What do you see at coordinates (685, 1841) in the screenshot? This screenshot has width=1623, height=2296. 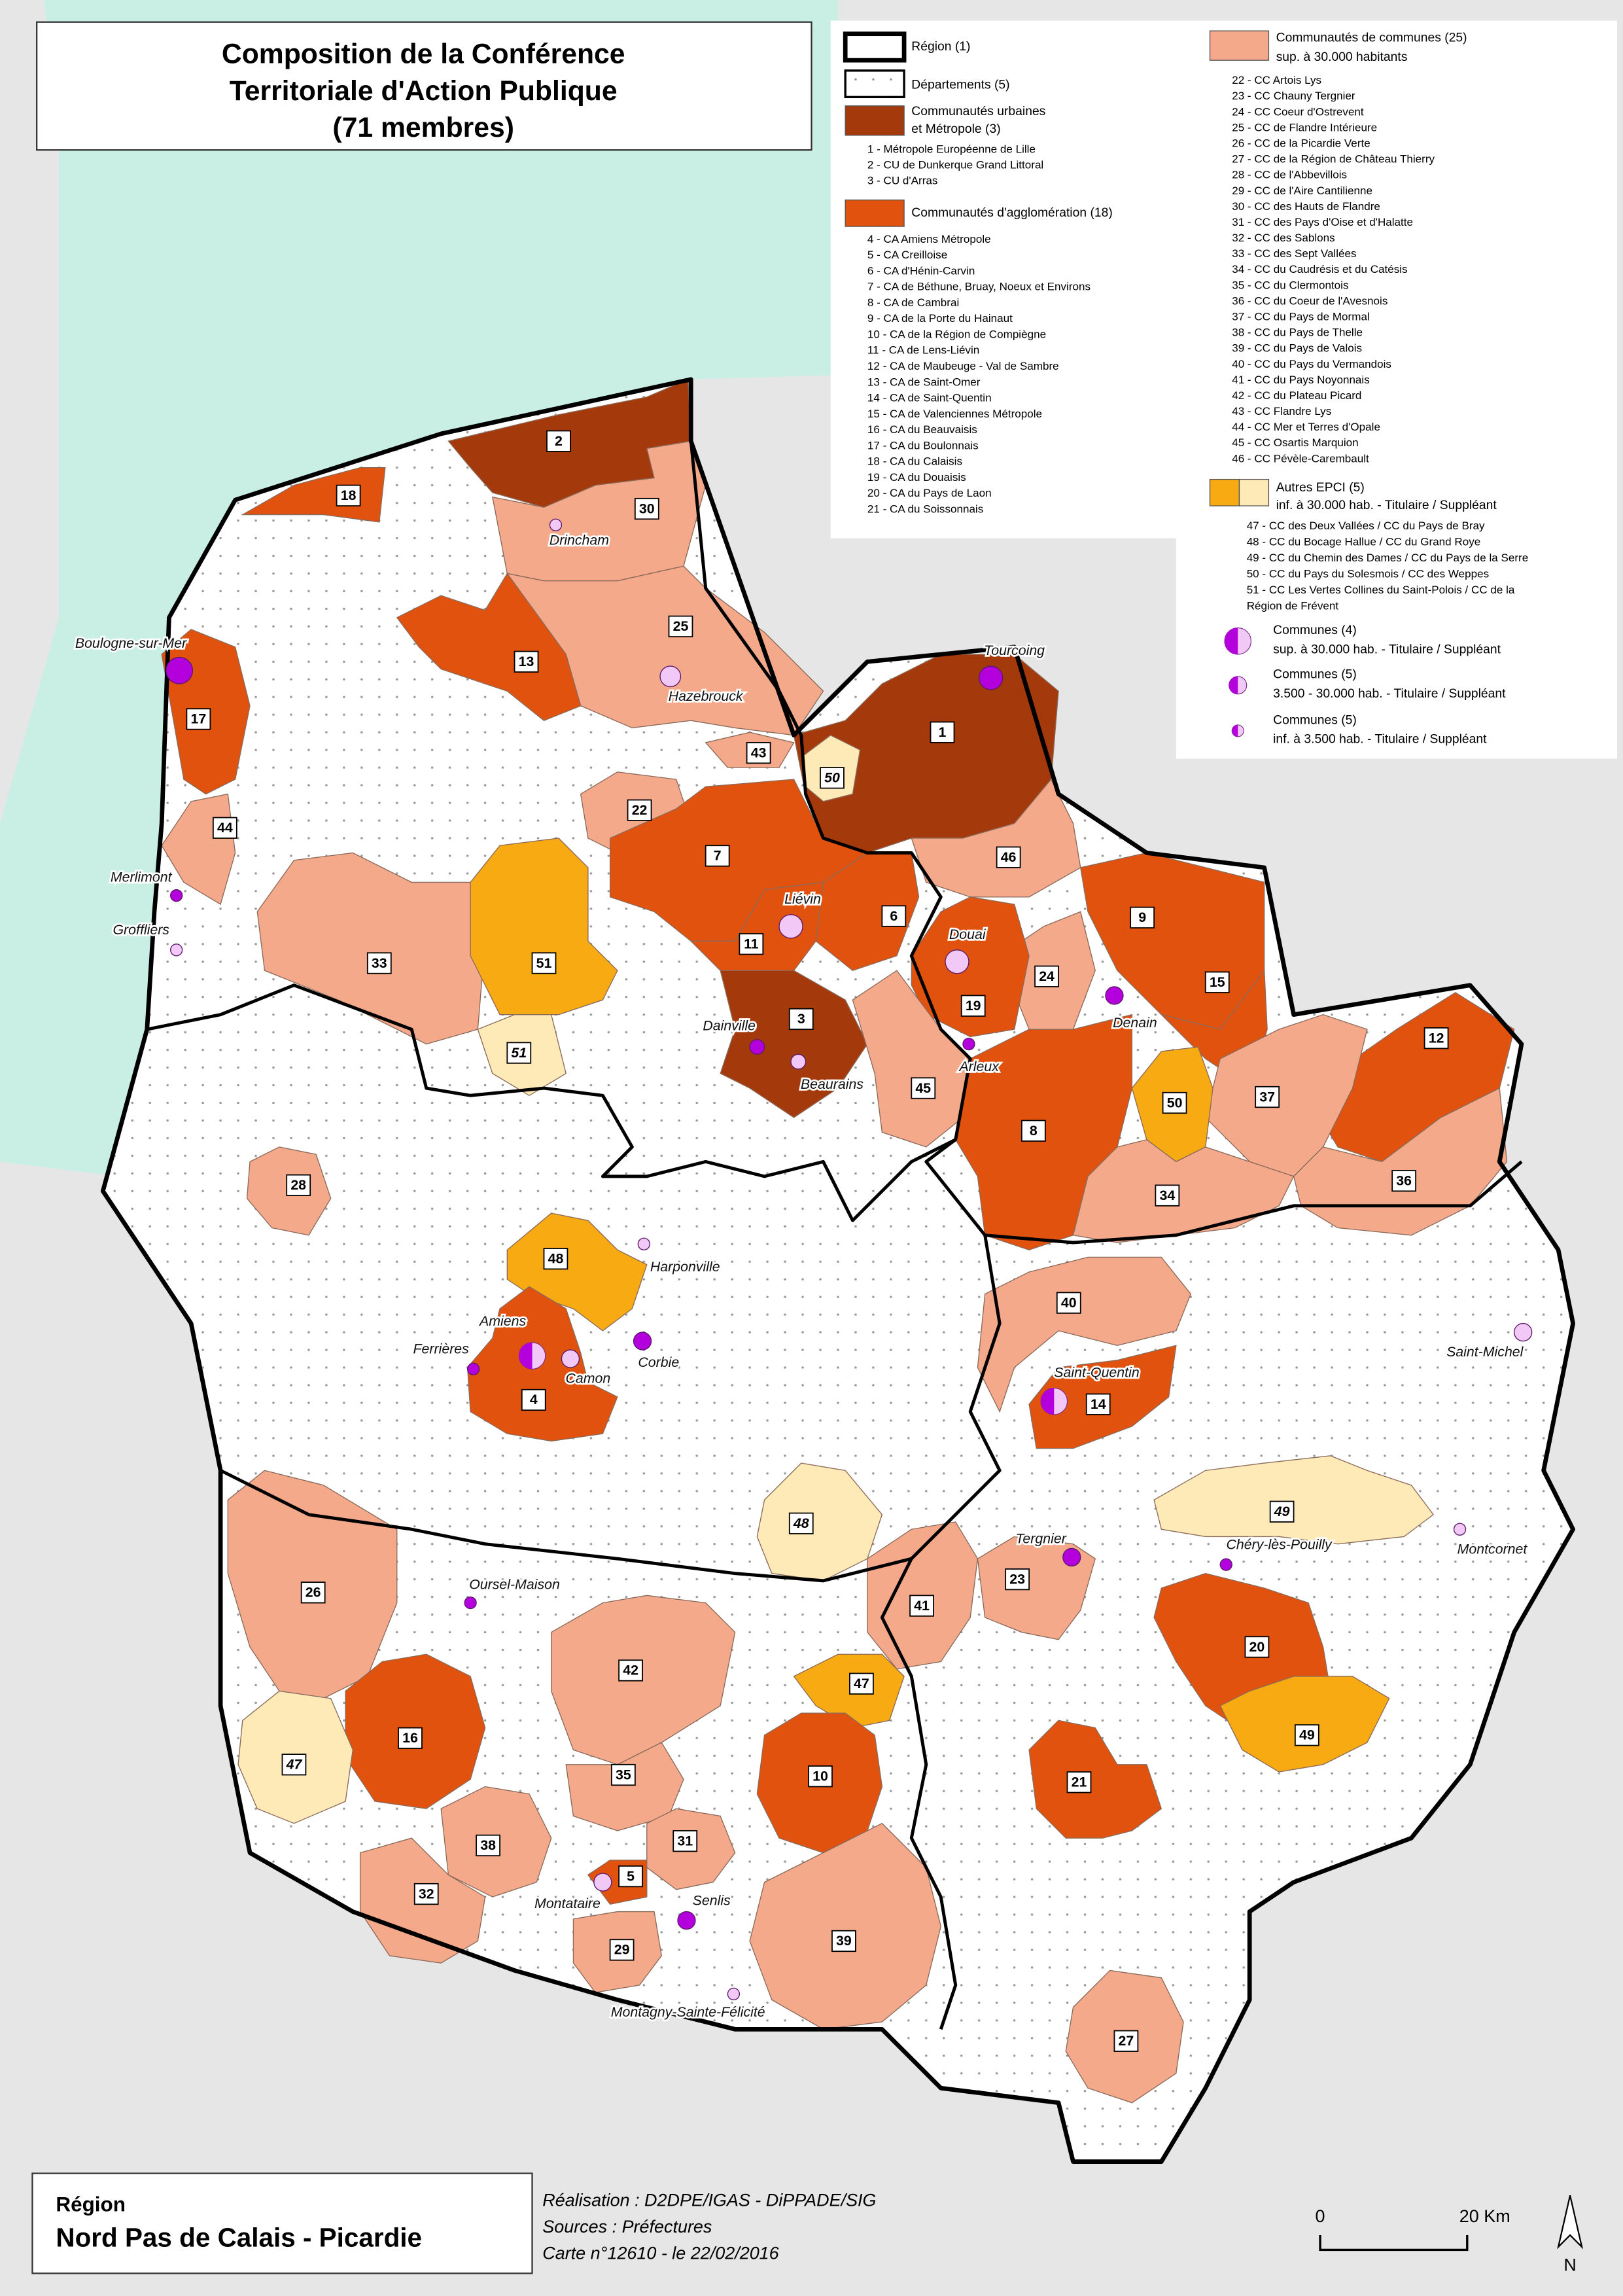 I see `epci-label: 31` at bounding box center [685, 1841].